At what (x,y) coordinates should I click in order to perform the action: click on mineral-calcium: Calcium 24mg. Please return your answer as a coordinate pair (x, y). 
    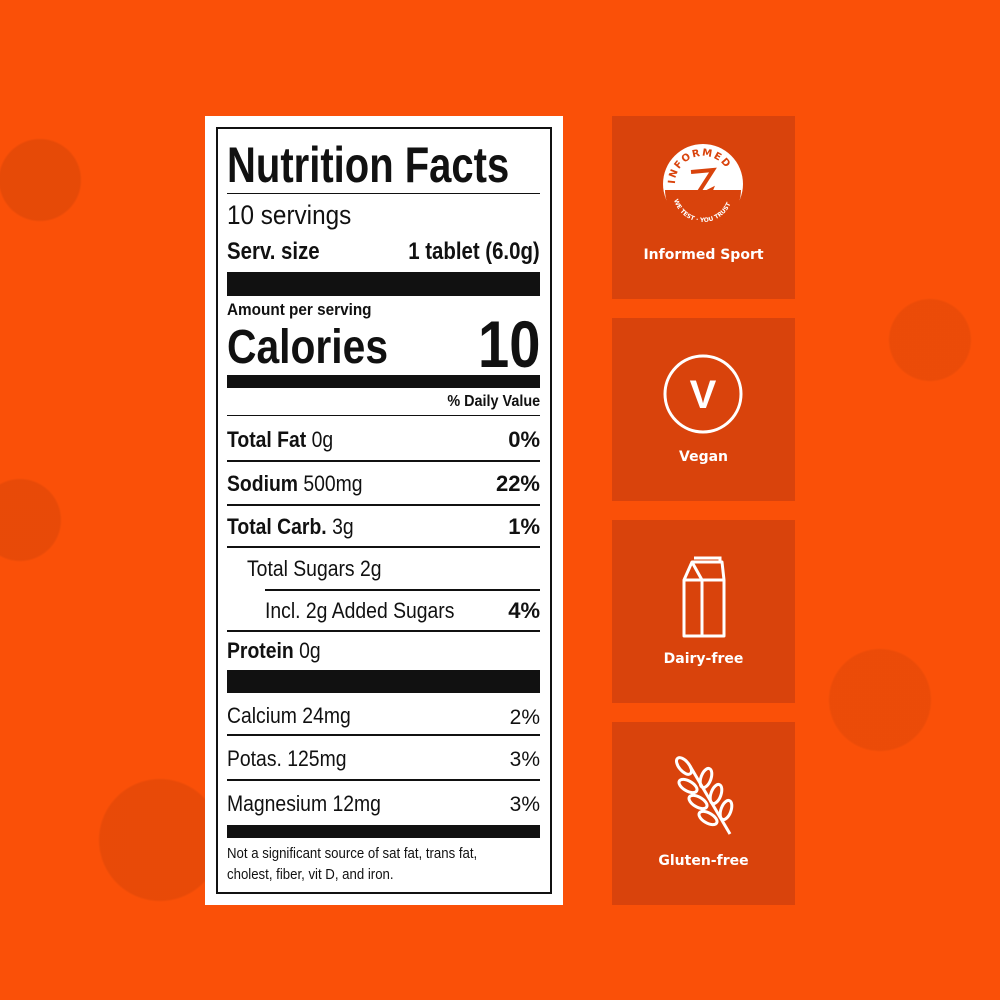
    Looking at the image, I should click on (289, 715).